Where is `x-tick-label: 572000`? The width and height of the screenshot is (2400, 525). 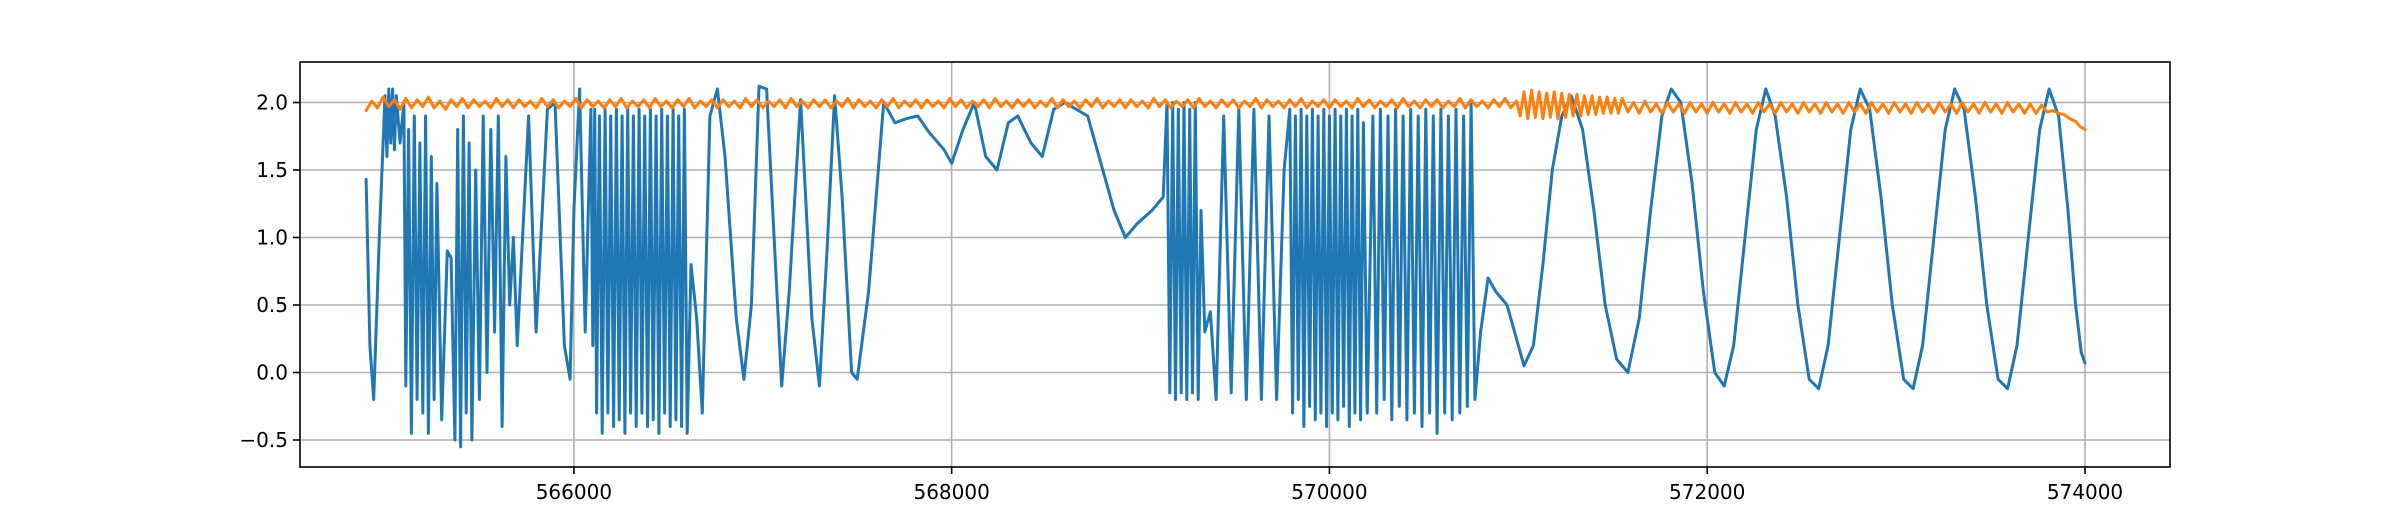
x-tick-label: 572000 is located at coordinates (1707, 492).